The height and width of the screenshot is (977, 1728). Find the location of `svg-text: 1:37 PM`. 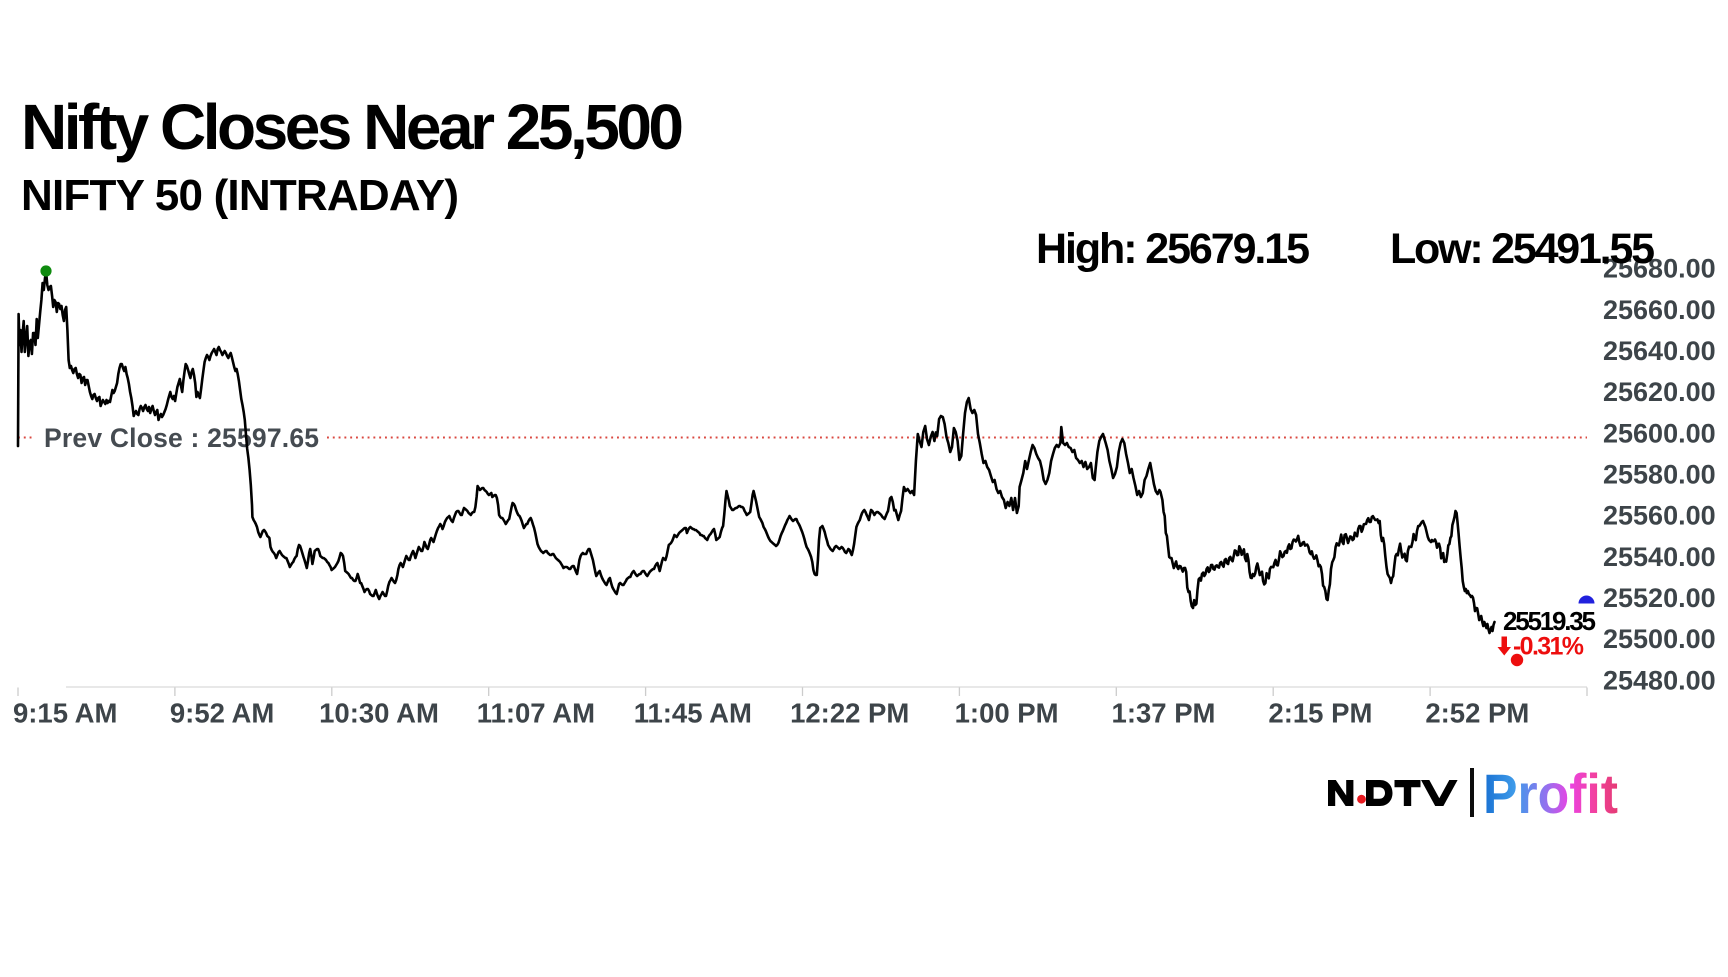

svg-text: 1:37 PM is located at coordinates (1164, 713).